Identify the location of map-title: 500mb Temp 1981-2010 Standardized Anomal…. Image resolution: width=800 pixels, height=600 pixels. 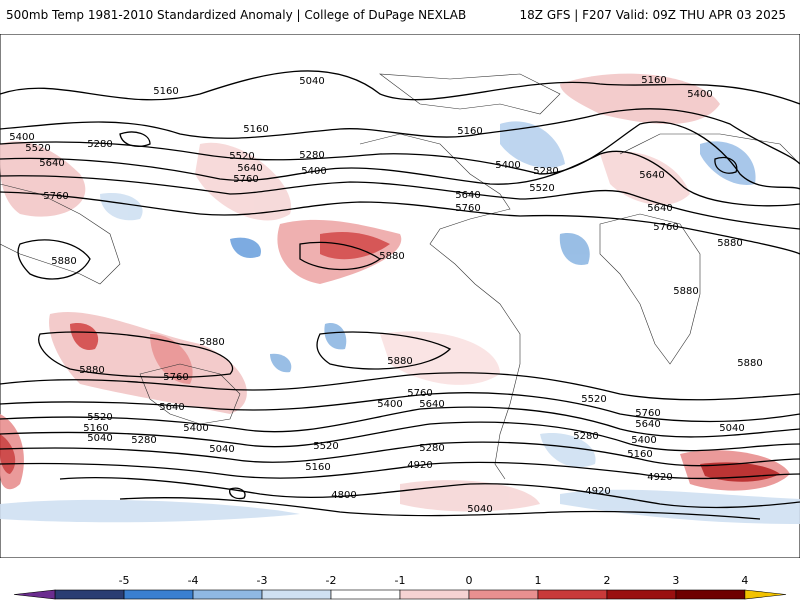
(236, 15).